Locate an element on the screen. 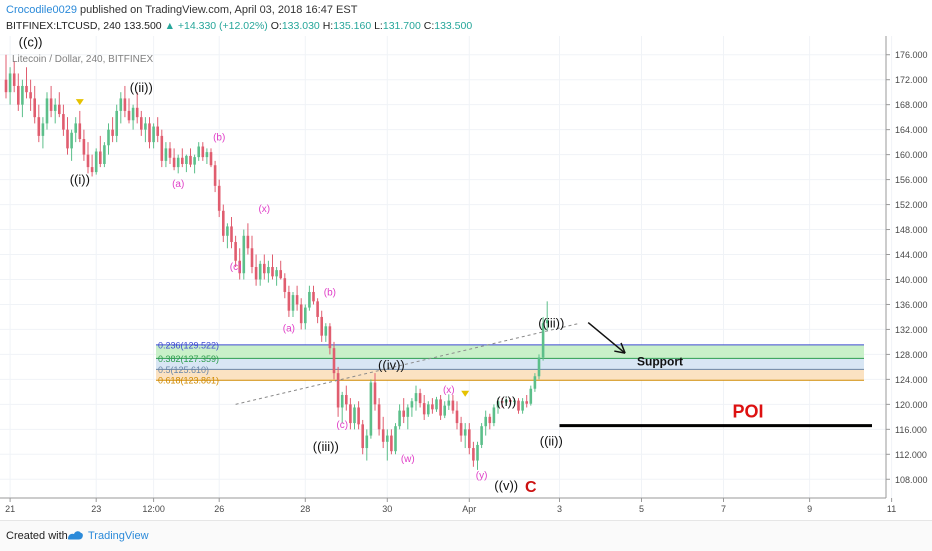 The height and width of the screenshot is (551, 932). arrow-shaft is located at coordinates (606, 337).